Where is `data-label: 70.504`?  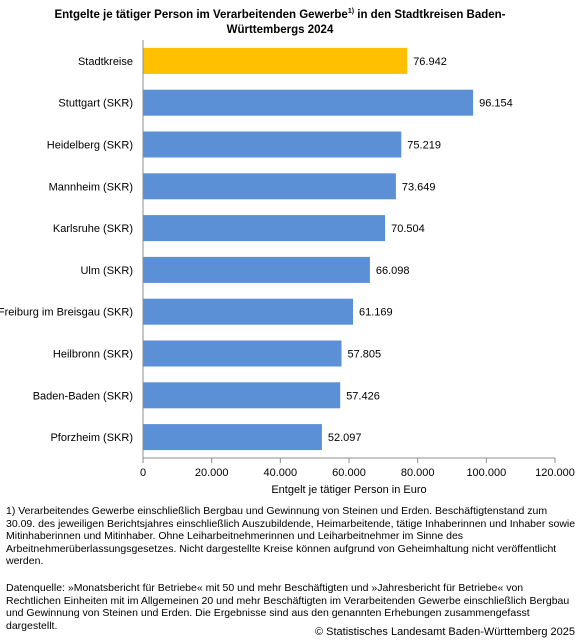
data-label: 70.504 is located at coordinates (408, 229).